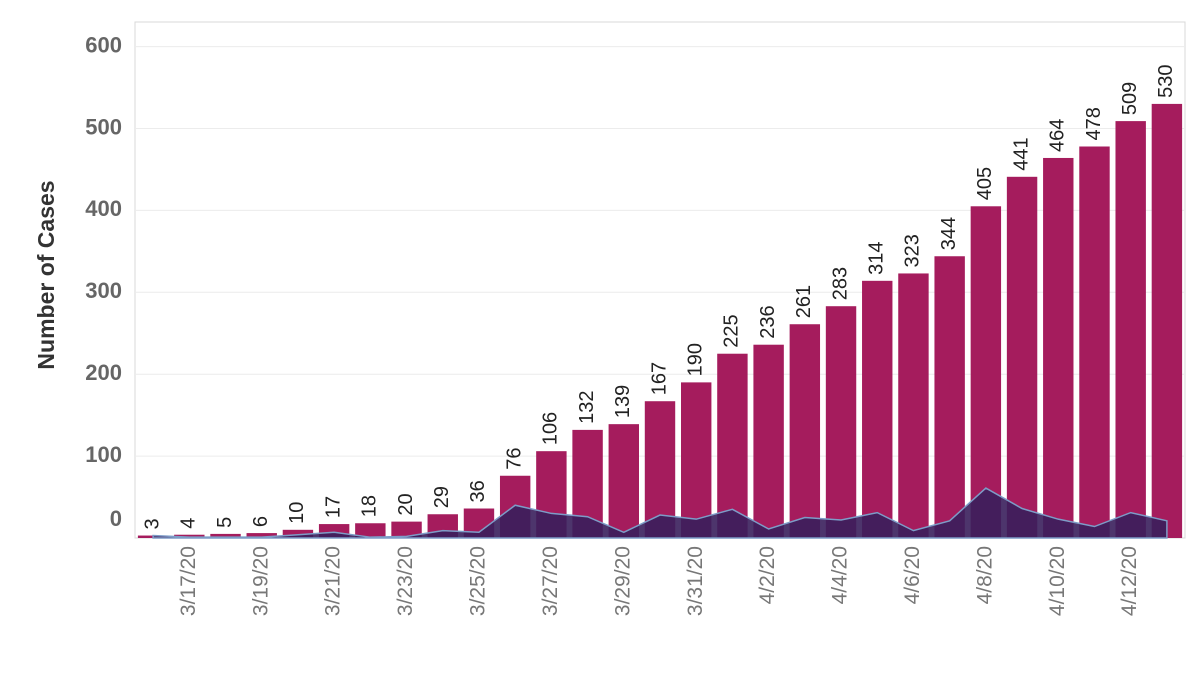 This screenshot has height=689, width=1200. What do you see at coordinates (261, 521) in the screenshot?
I see `value-label: 6` at bounding box center [261, 521].